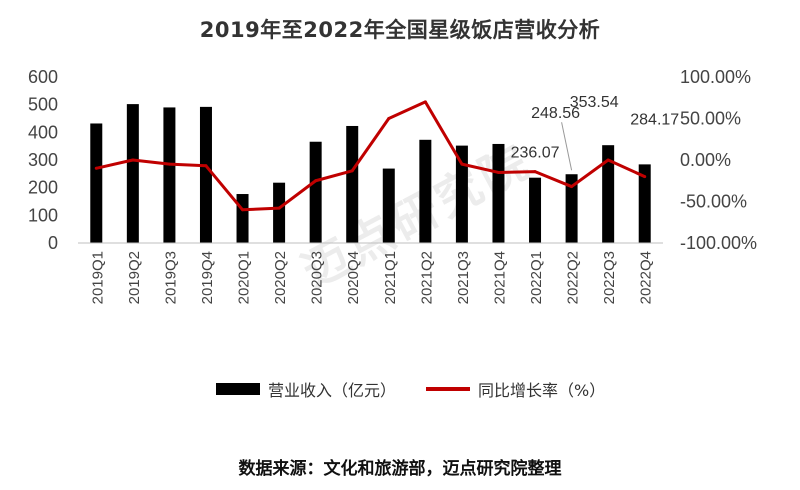 The height and width of the screenshot is (490, 800). Describe the element at coordinates (169, 175) in the screenshot. I see `bar-2019Q3` at that location.